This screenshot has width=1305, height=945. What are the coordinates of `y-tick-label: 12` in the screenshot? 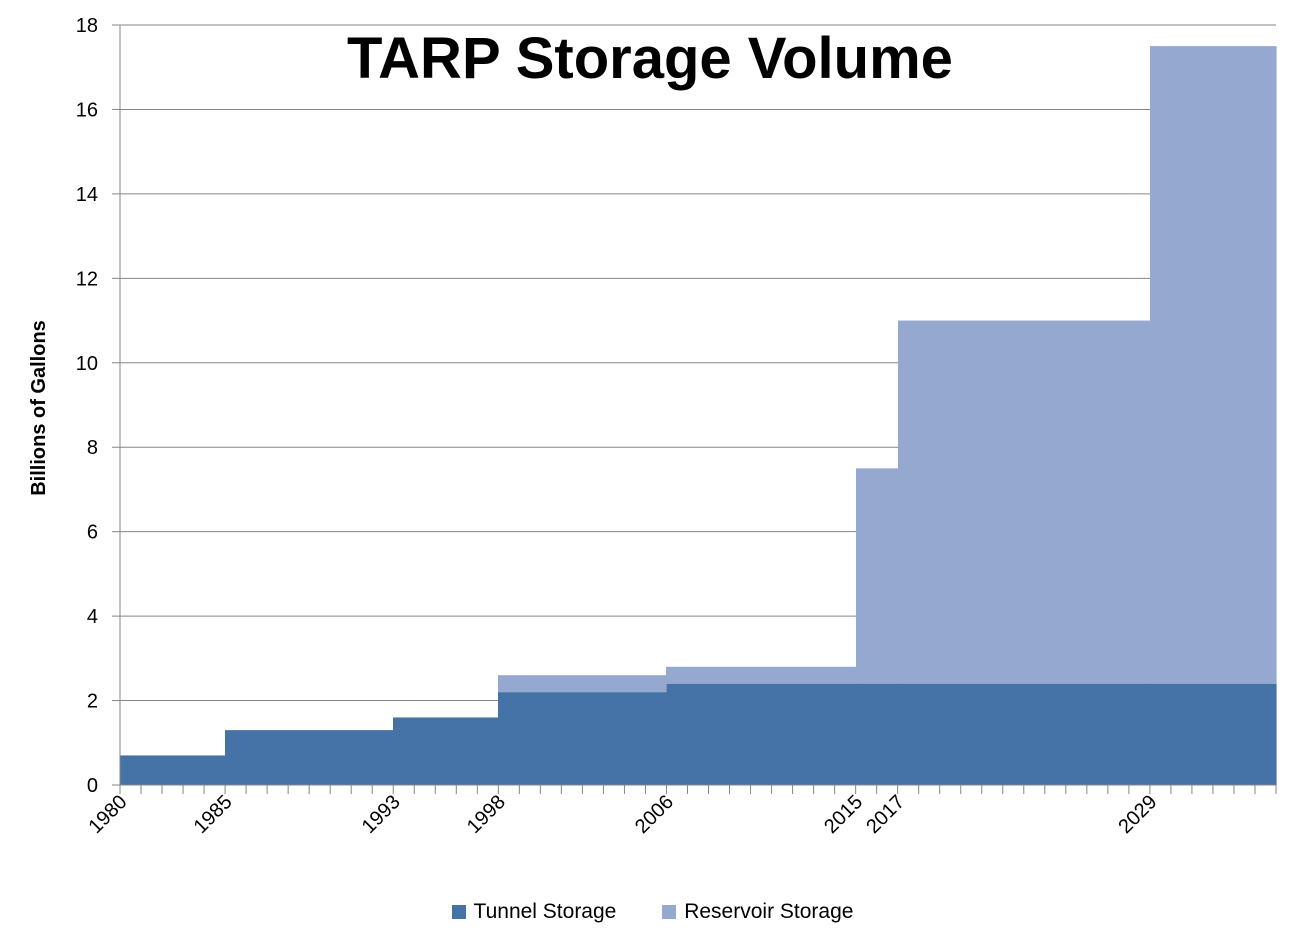 It's located at (87, 279).